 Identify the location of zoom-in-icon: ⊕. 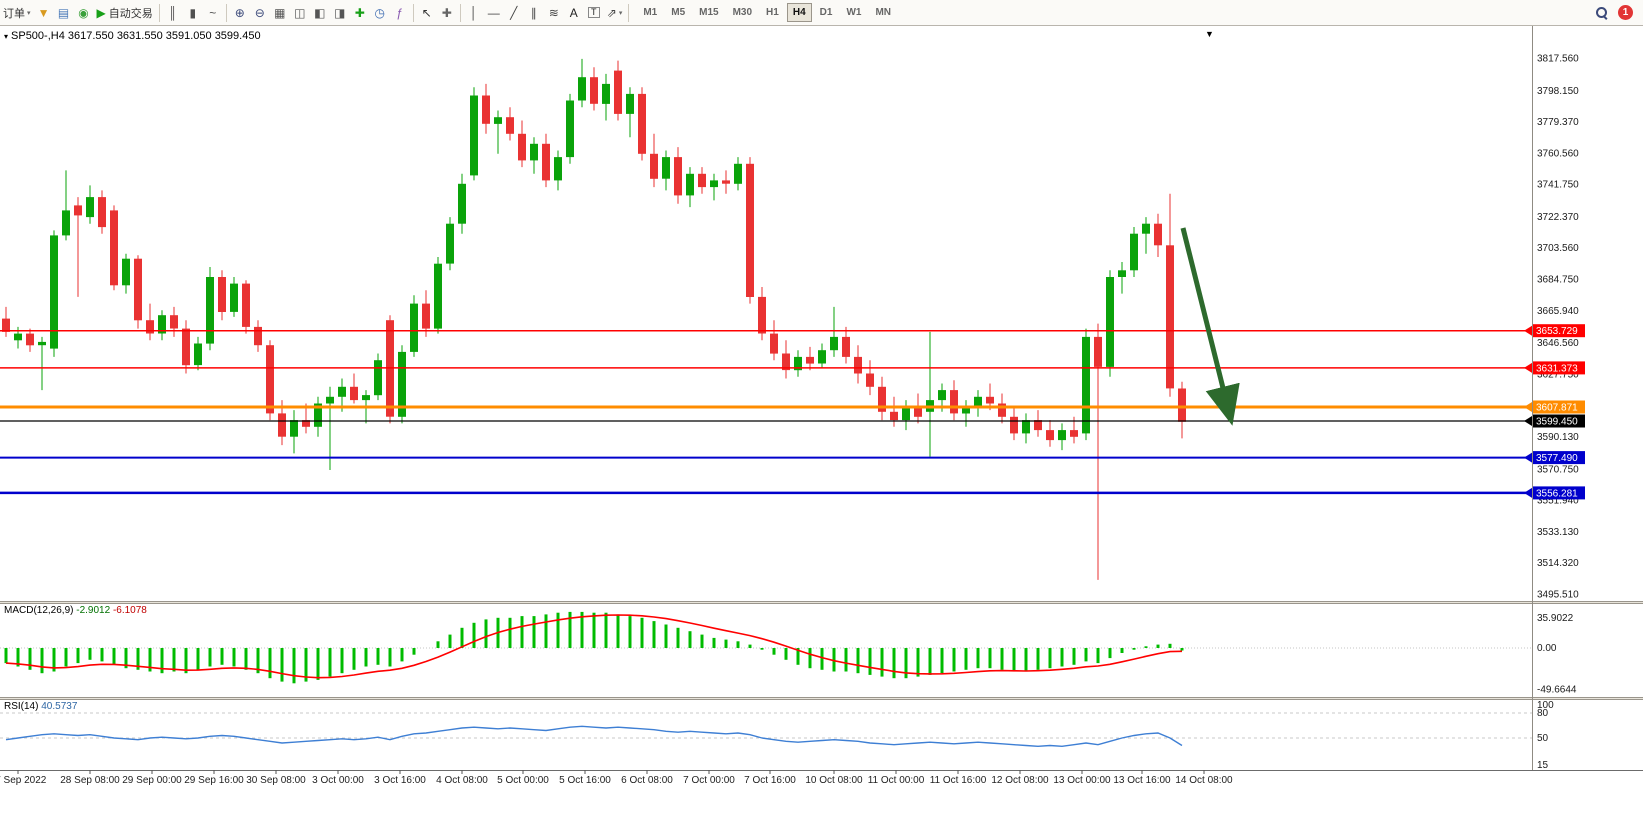
(239, 12).